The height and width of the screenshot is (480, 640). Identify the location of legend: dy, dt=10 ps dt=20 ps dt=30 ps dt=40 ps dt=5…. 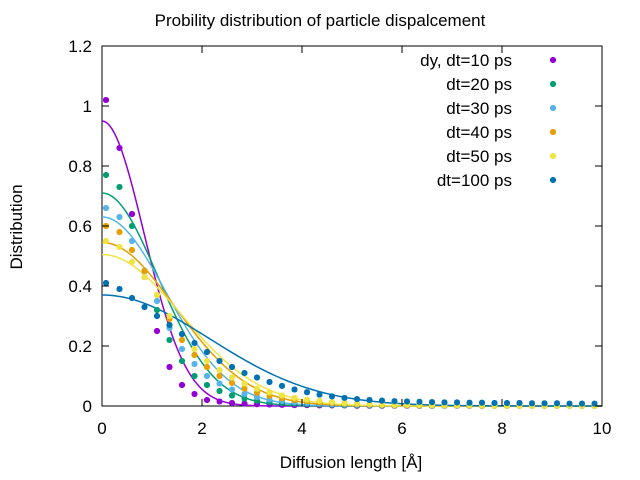
(488, 120).